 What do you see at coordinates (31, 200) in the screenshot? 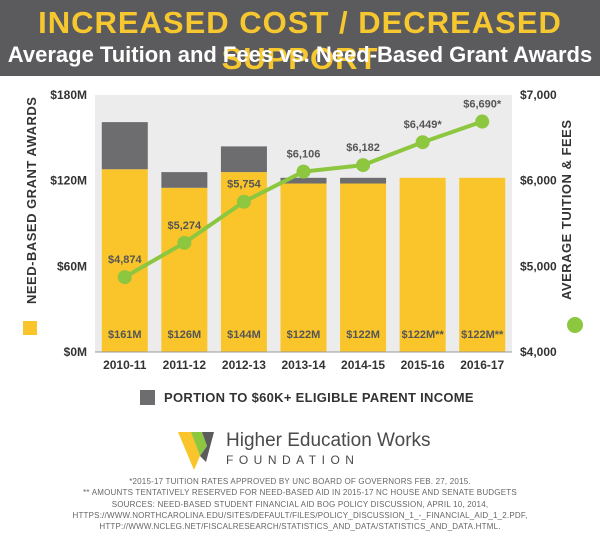
I see `left-axis-title: NEED-BASED GRANT AWARDS` at bounding box center [31, 200].